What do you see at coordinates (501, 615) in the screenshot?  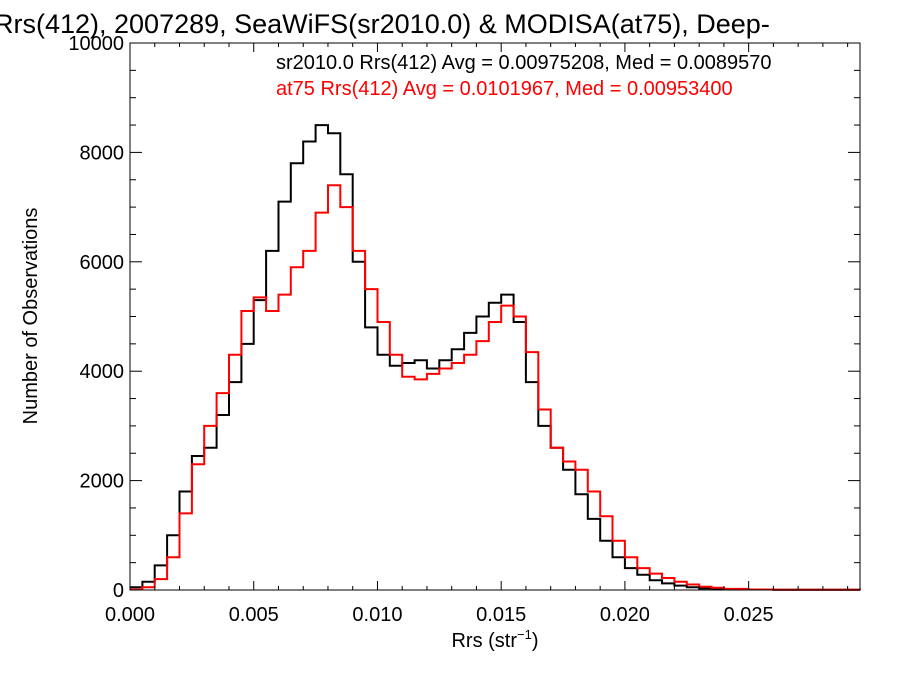 I see `x-tick-label: 0.015` at bounding box center [501, 615].